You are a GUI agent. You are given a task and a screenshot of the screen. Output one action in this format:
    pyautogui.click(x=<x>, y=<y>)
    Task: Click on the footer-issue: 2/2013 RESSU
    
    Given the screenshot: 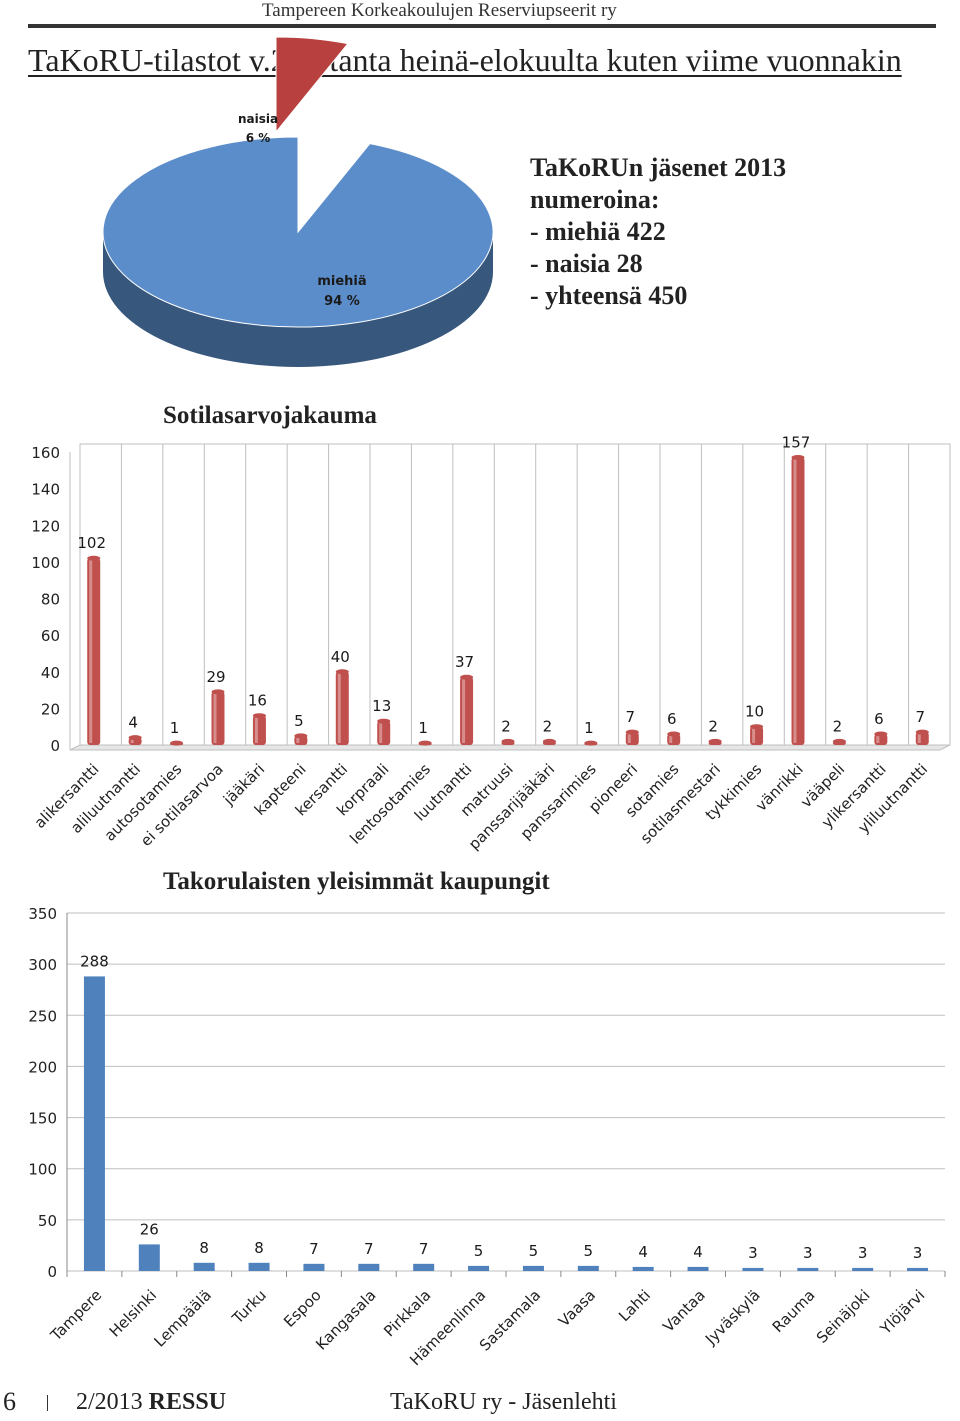 What is the action you would take?
    pyautogui.click(x=151, y=1402)
    